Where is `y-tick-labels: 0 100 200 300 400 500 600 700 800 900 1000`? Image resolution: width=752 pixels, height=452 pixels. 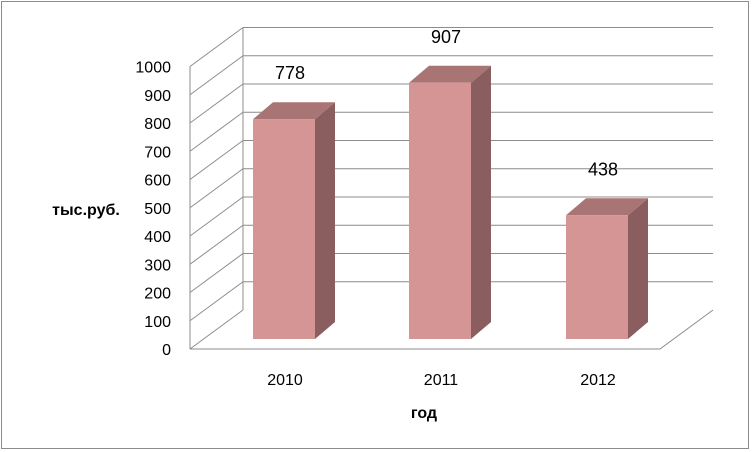 y-tick-labels: 0 100 200 300 400 500 600 700 800 900 1000 is located at coordinates (153, 210).